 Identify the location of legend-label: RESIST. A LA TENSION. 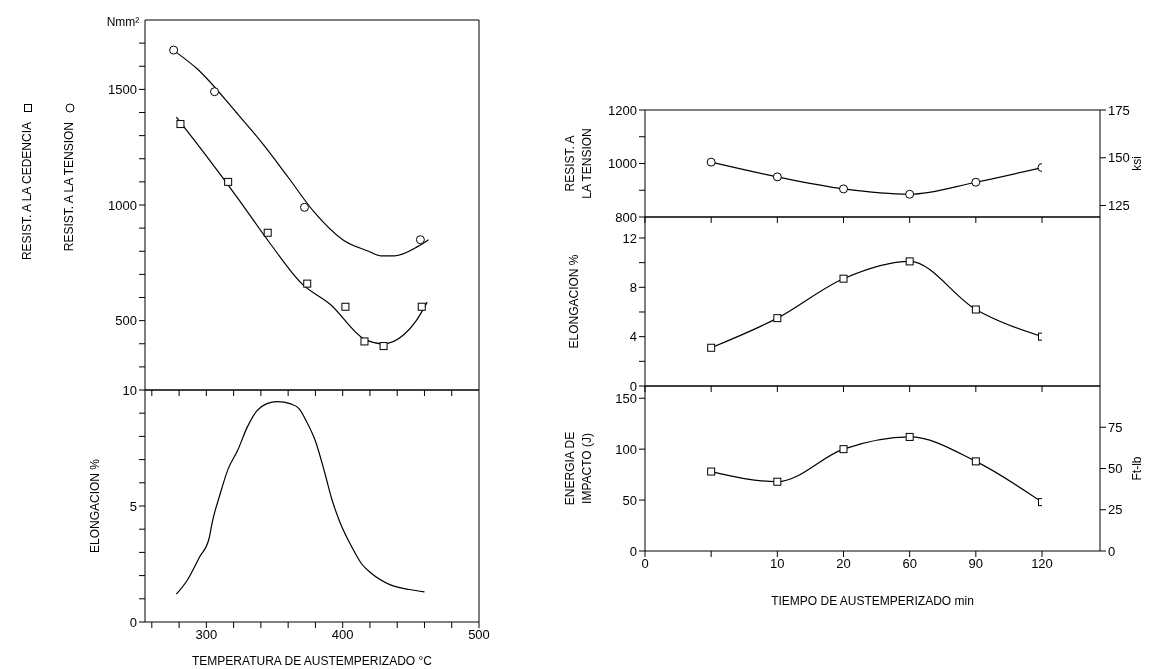
(69, 187).